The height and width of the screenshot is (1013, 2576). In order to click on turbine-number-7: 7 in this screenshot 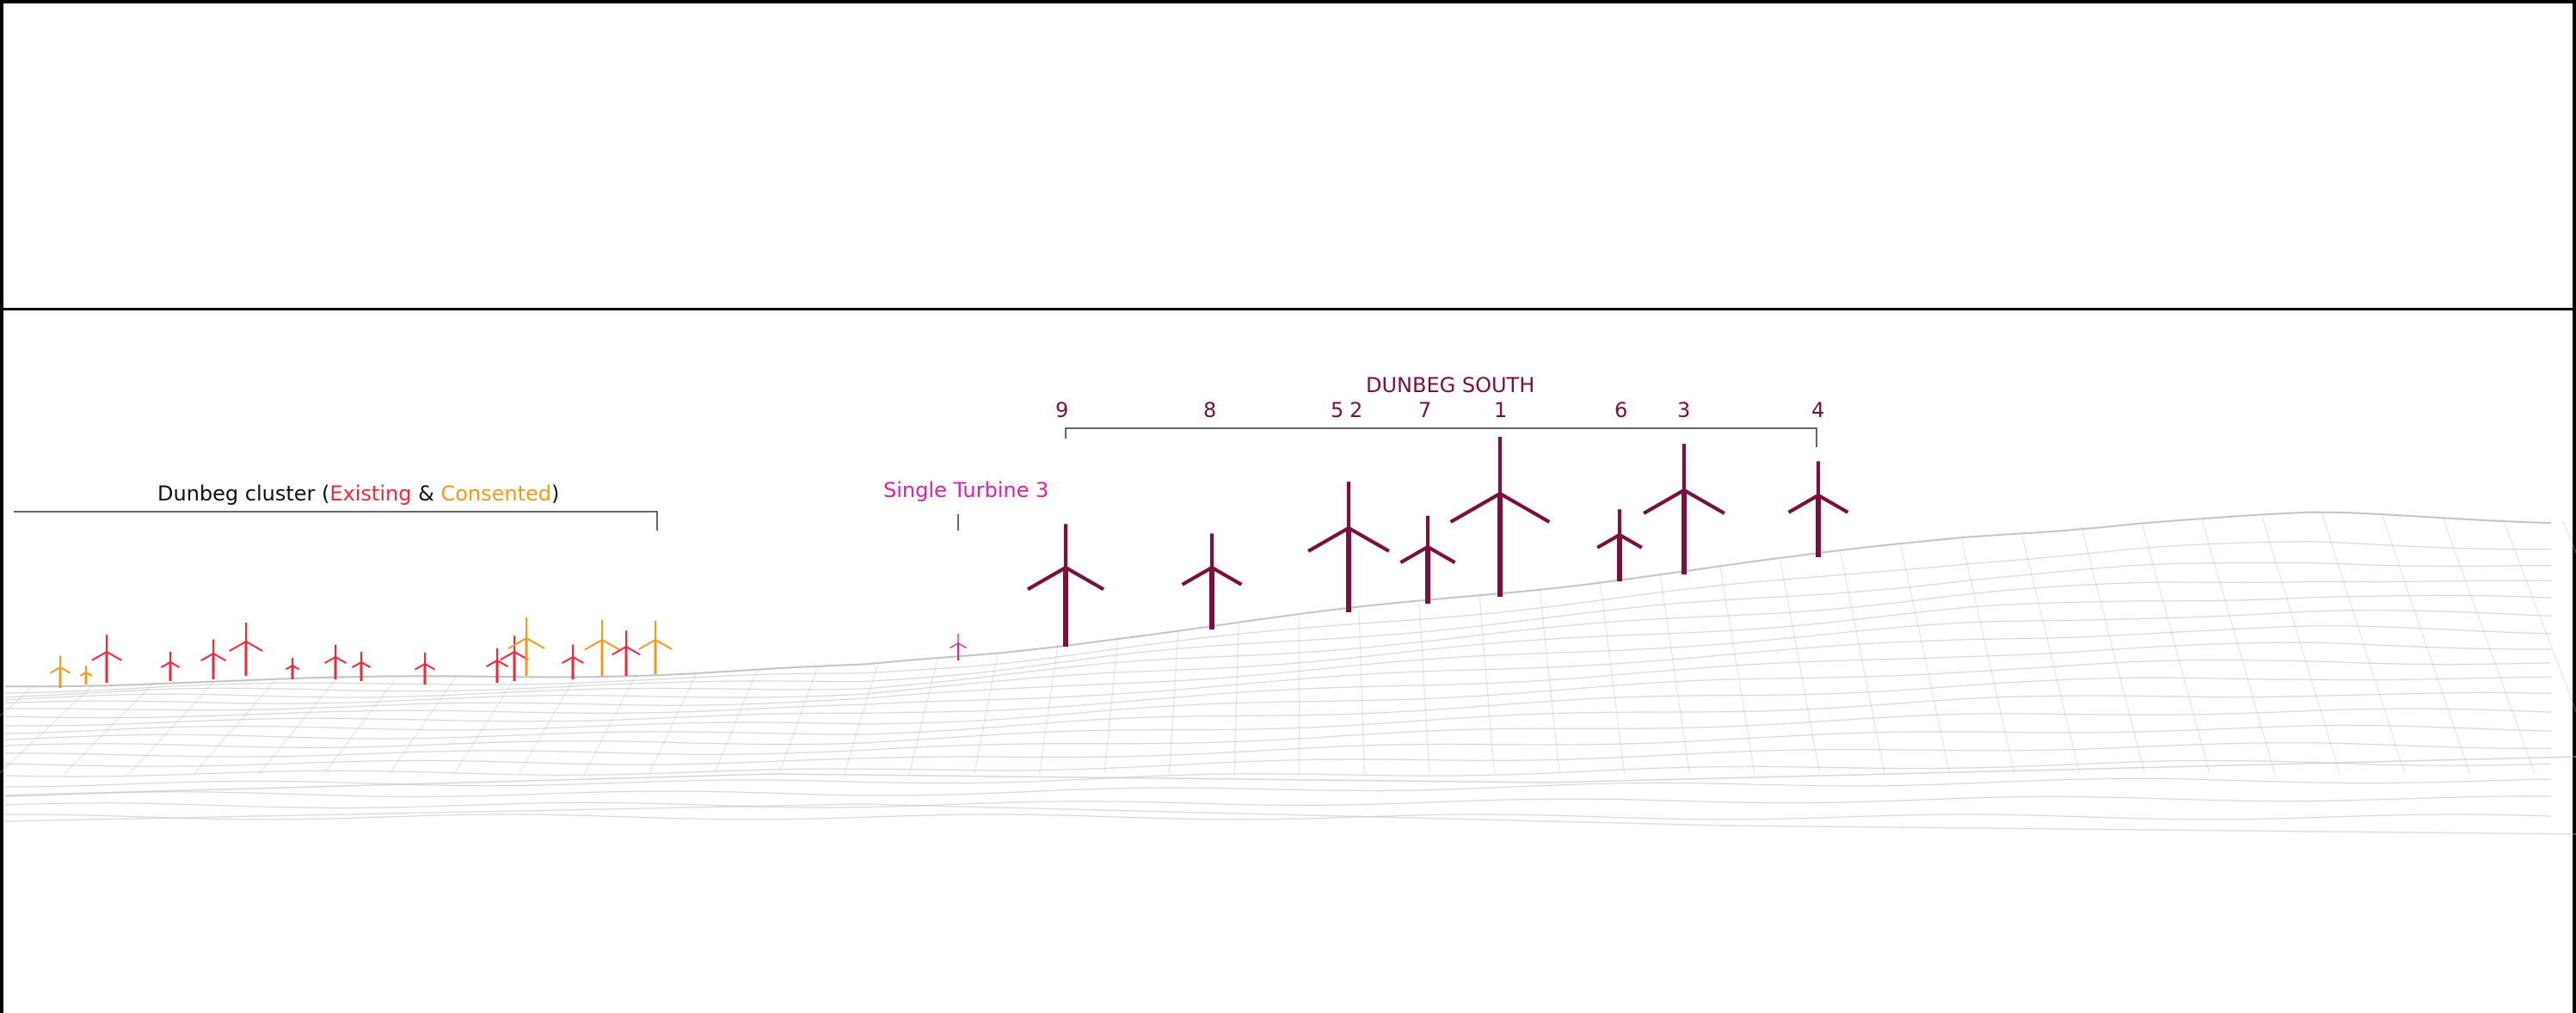, I will do `click(1425, 410)`.